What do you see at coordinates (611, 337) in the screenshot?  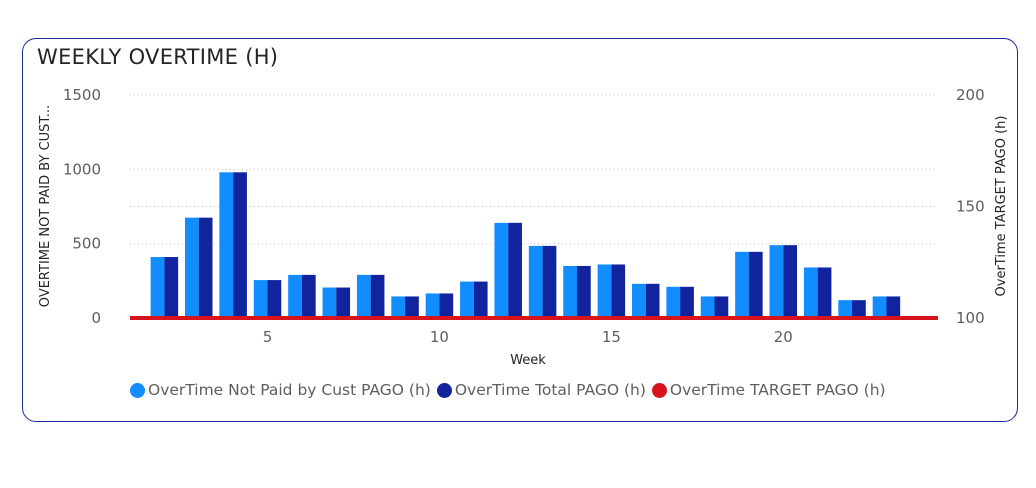 I see `x-tick-label: 15` at bounding box center [611, 337].